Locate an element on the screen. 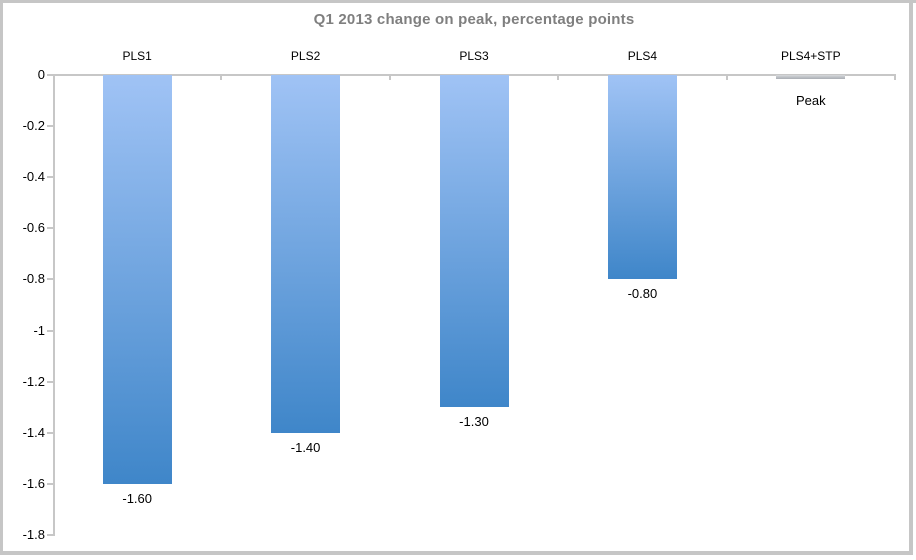  category-label: PLS2 is located at coordinates (305, 56).